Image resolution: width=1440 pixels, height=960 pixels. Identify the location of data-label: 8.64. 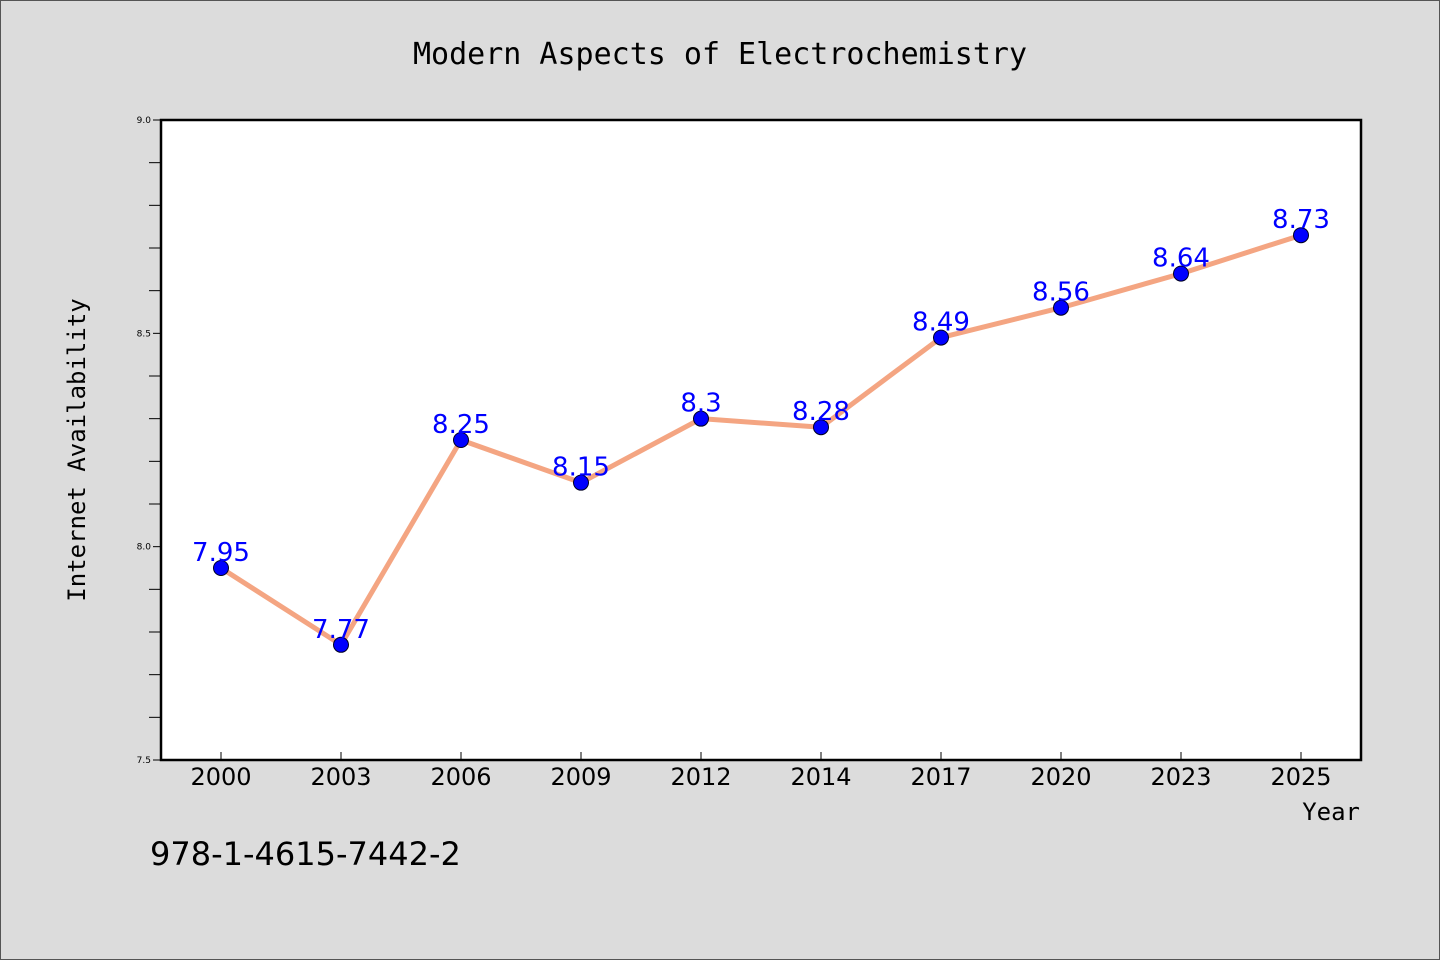
(1181, 259).